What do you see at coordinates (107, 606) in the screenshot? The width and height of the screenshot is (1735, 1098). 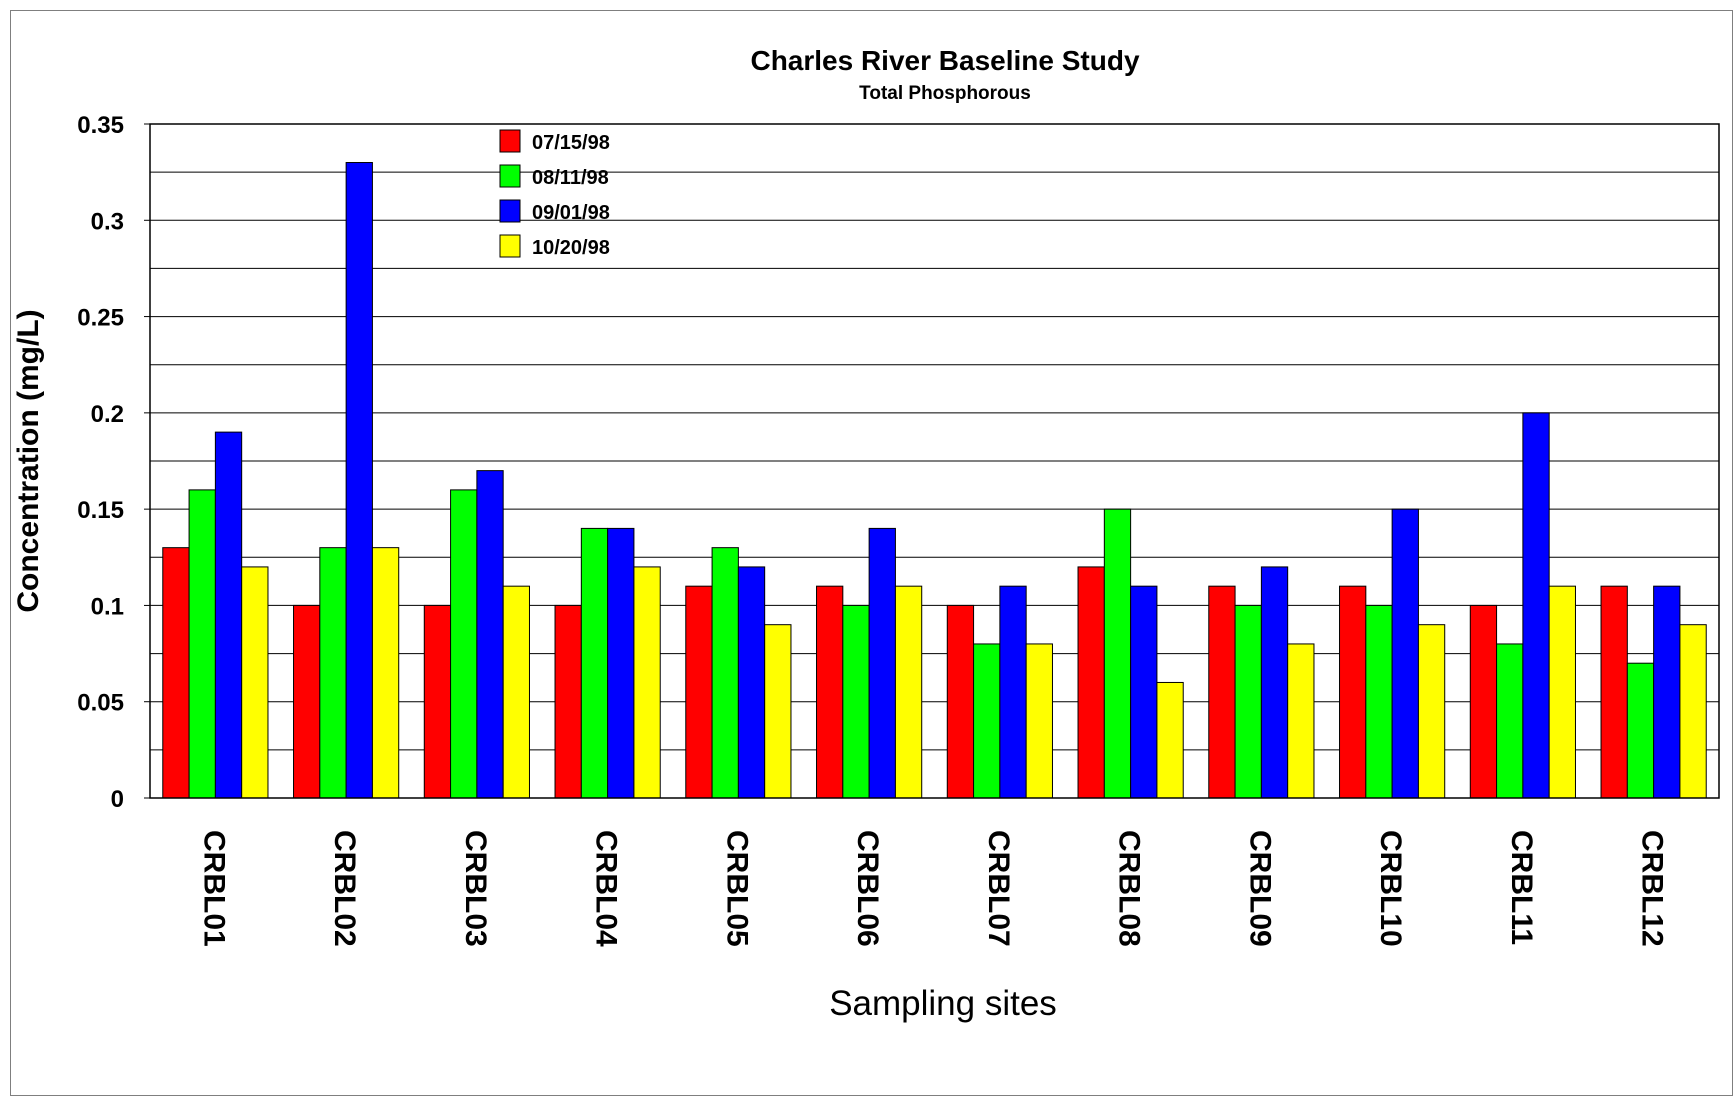 I see `y-tick-label: 0.1` at bounding box center [107, 606].